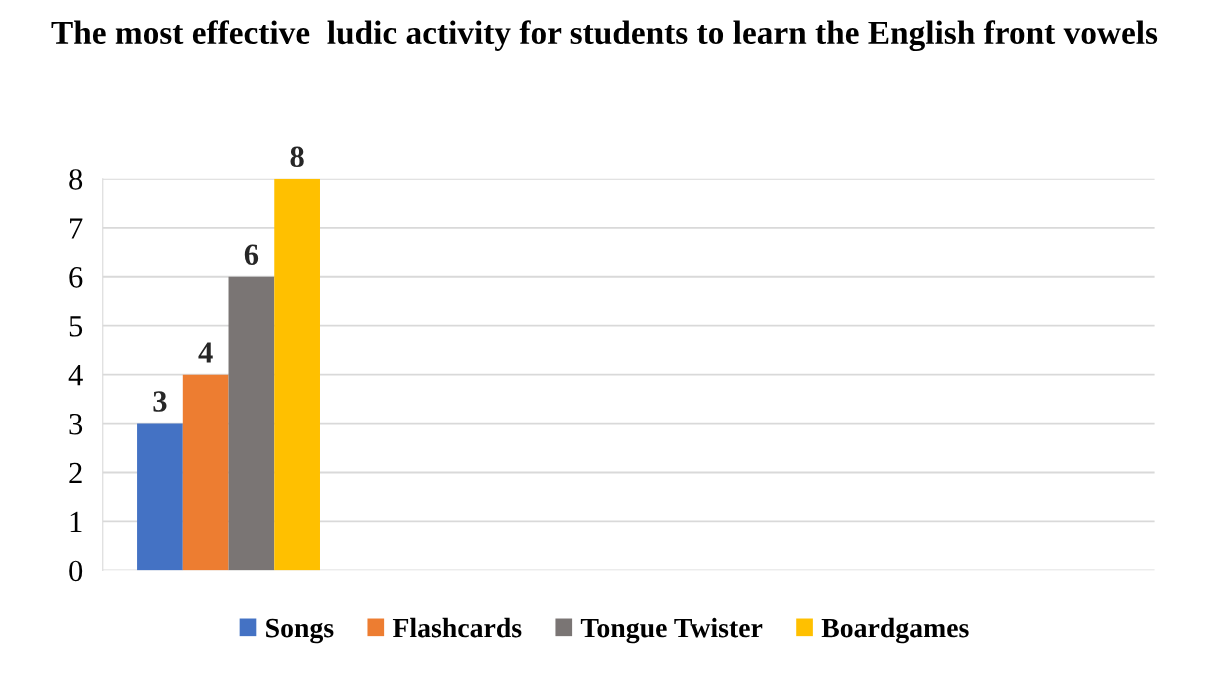  I want to click on data-label: 3, so click(160, 401).